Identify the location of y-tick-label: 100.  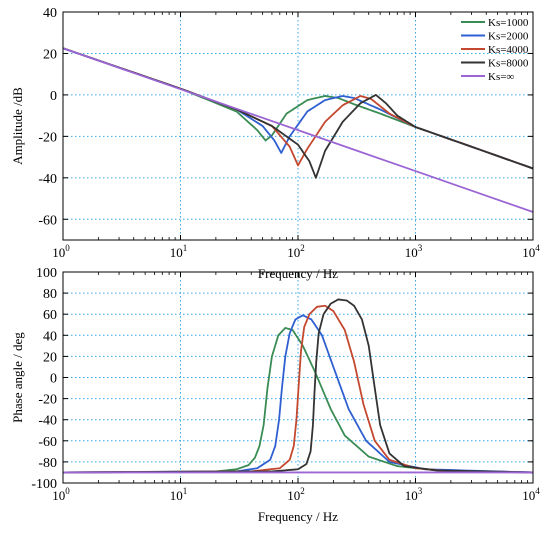
(46, 273).